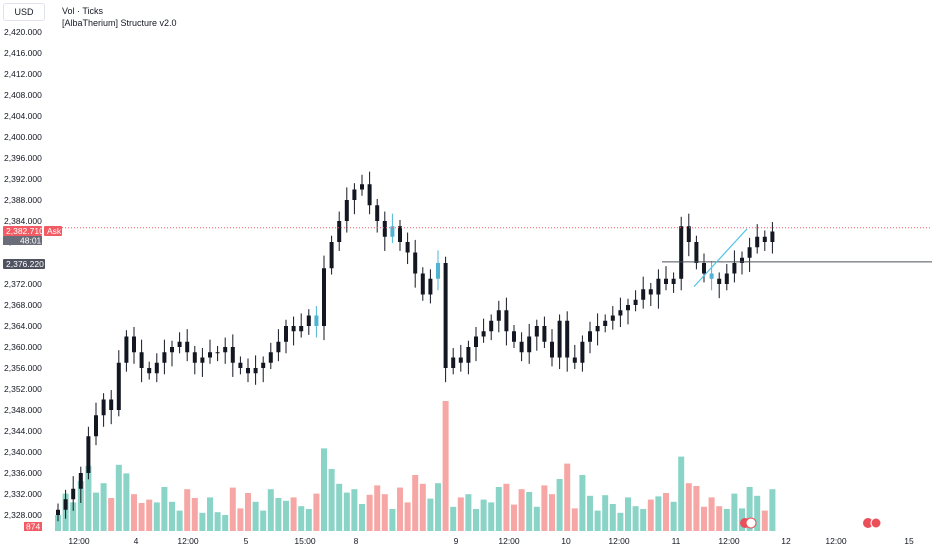 The image size is (932, 550). I want to click on time-tick-label: 8, so click(356, 541).